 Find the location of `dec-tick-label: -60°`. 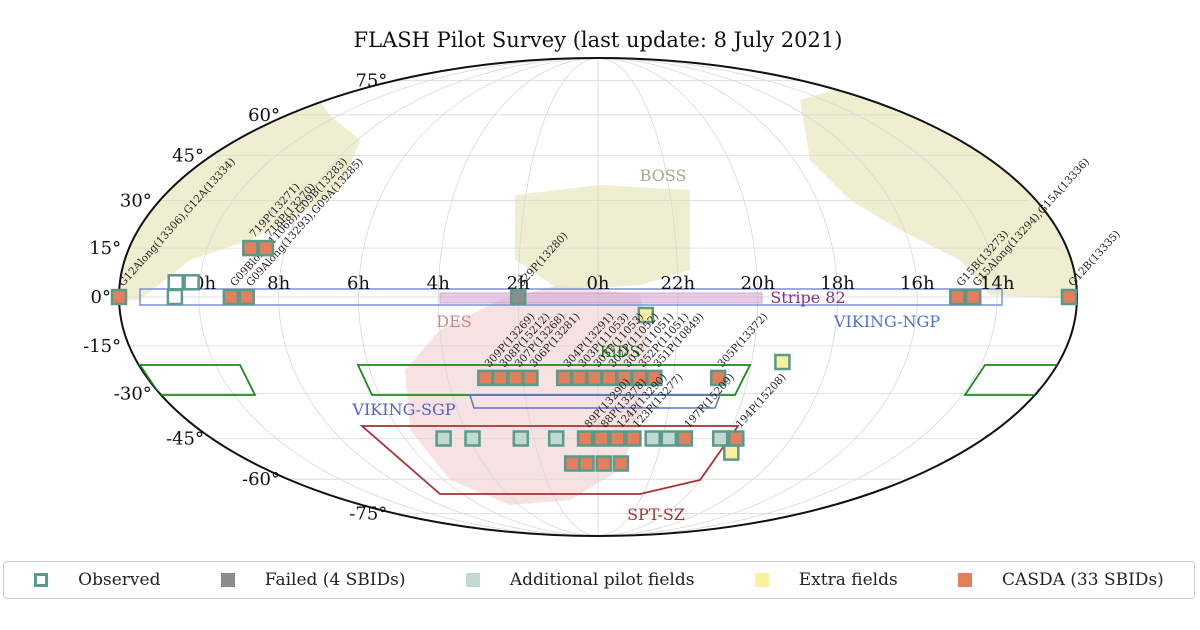

dec-tick-label: -60° is located at coordinates (261, 479).